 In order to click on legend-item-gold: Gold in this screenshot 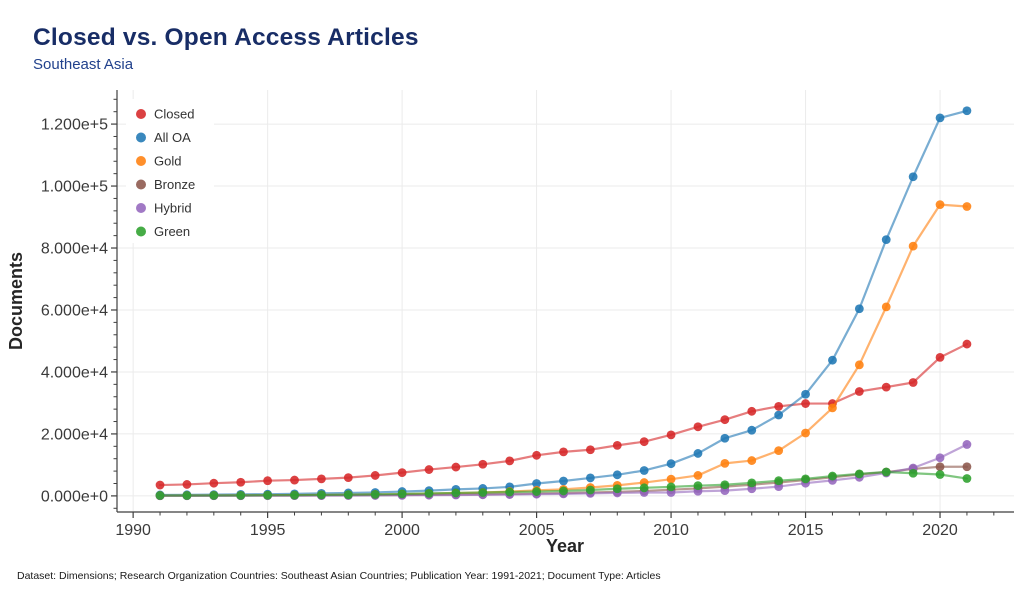, I will do `click(158, 161)`.